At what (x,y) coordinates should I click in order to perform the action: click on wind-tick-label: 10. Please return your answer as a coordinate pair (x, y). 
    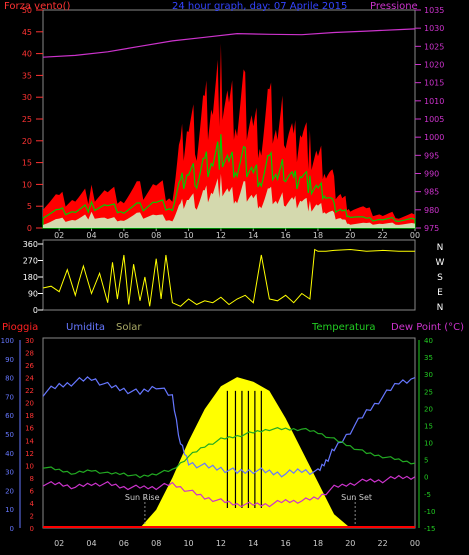
    Looking at the image, I should click on (27, 184).